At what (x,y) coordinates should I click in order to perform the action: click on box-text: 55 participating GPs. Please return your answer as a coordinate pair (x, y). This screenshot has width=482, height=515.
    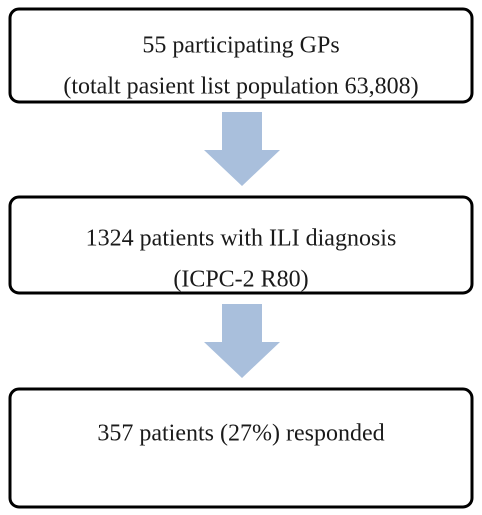
    Looking at the image, I should click on (240, 46).